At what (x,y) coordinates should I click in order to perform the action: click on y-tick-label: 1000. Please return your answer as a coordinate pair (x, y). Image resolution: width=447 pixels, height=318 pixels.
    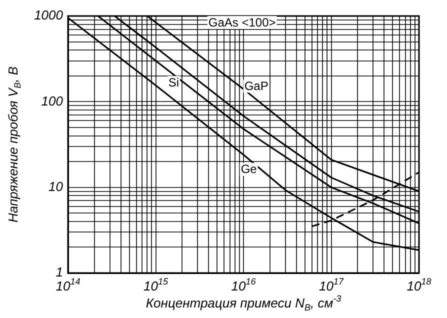
    Looking at the image, I should click on (49, 15).